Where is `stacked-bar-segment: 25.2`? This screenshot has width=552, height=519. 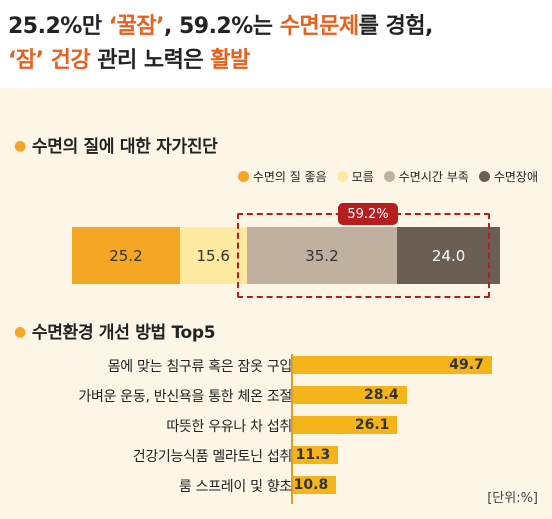
stacked-bar-segment: 25.2 is located at coordinates (126, 255).